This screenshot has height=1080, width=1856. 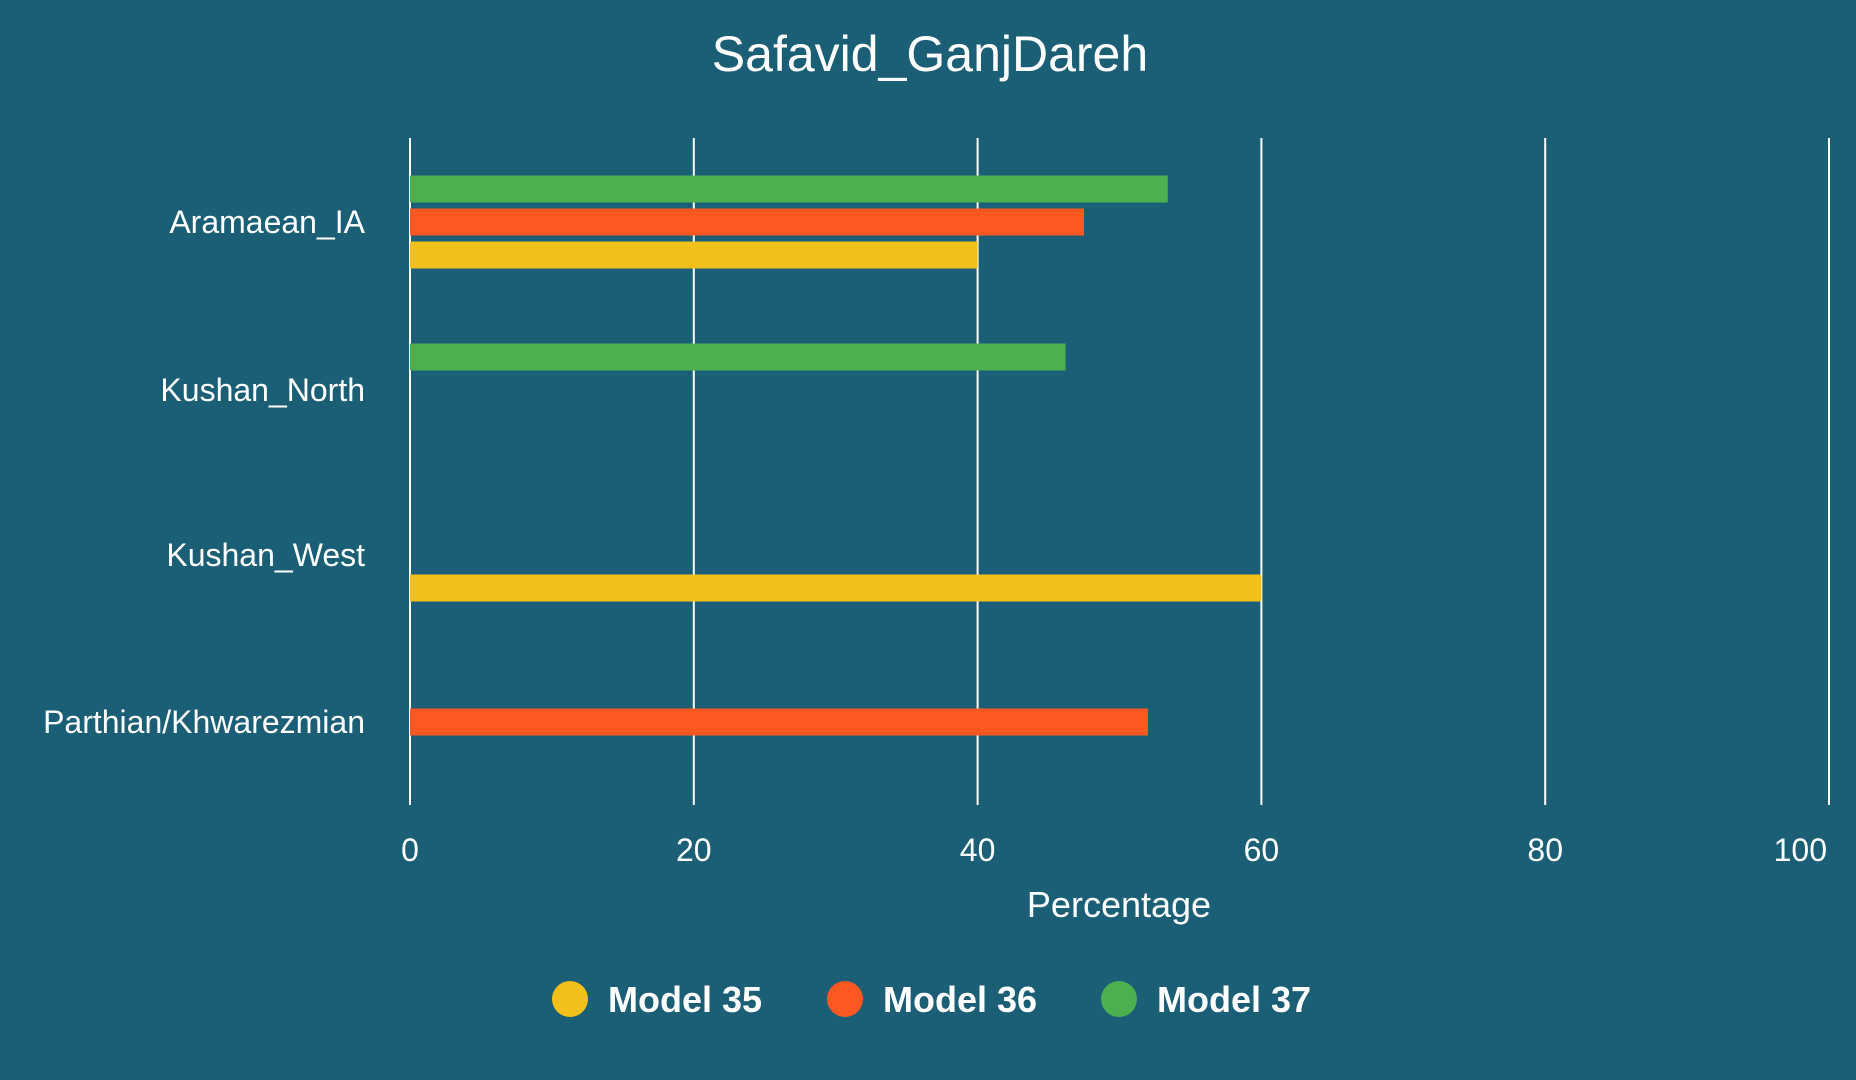 What do you see at coordinates (738, 357) in the screenshot?
I see `bar-model-37-kushan-north` at bounding box center [738, 357].